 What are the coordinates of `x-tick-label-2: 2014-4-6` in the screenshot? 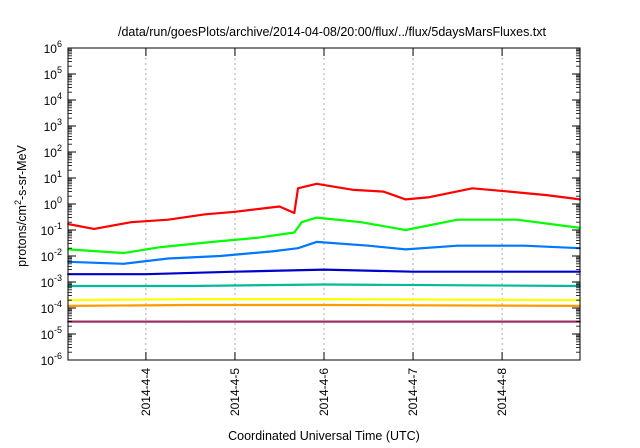 It's located at (324, 392).